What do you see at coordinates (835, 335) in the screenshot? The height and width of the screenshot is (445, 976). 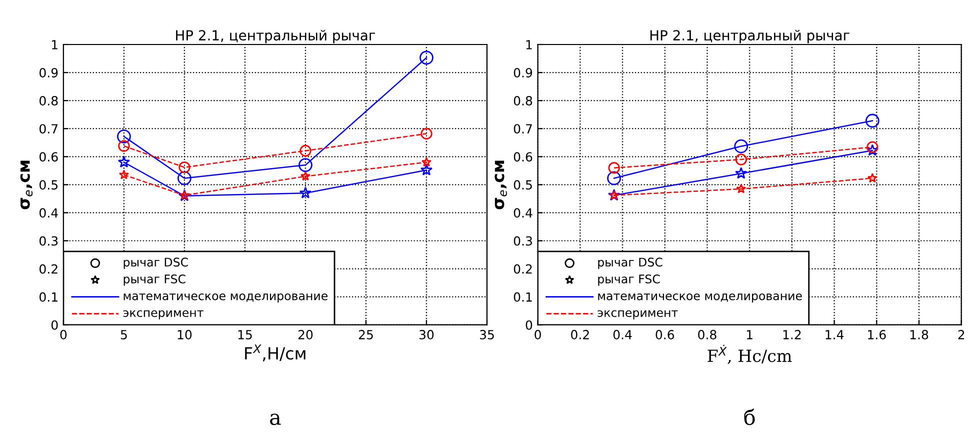 I see `x-tick-label: 1.4` at bounding box center [835, 335].